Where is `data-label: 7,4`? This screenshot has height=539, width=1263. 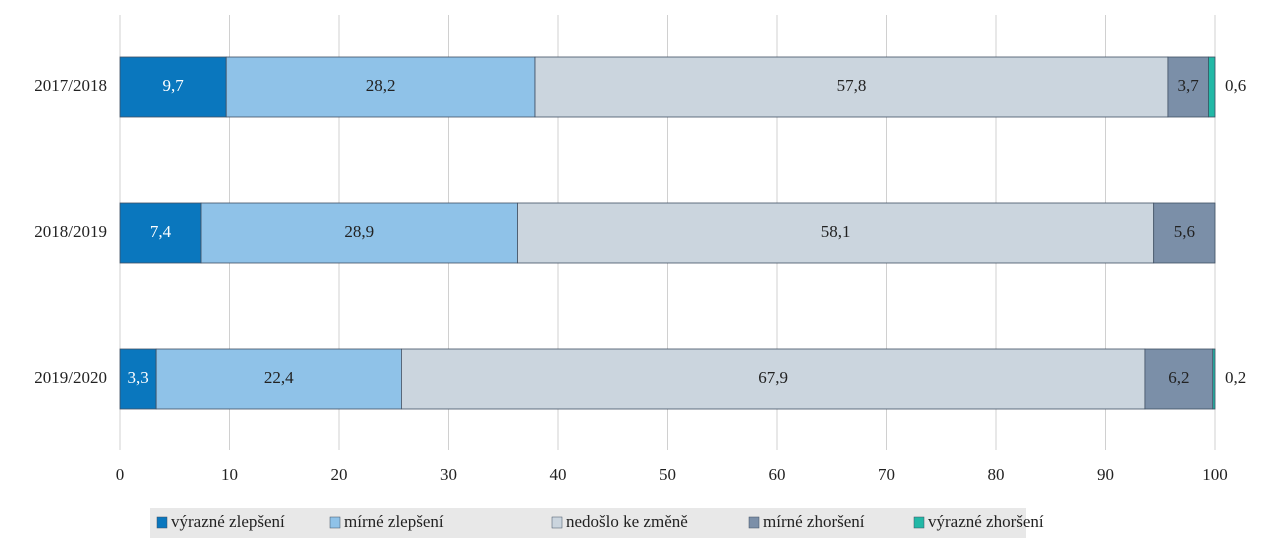 data-label: 7,4 is located at coordinates (161, 231).